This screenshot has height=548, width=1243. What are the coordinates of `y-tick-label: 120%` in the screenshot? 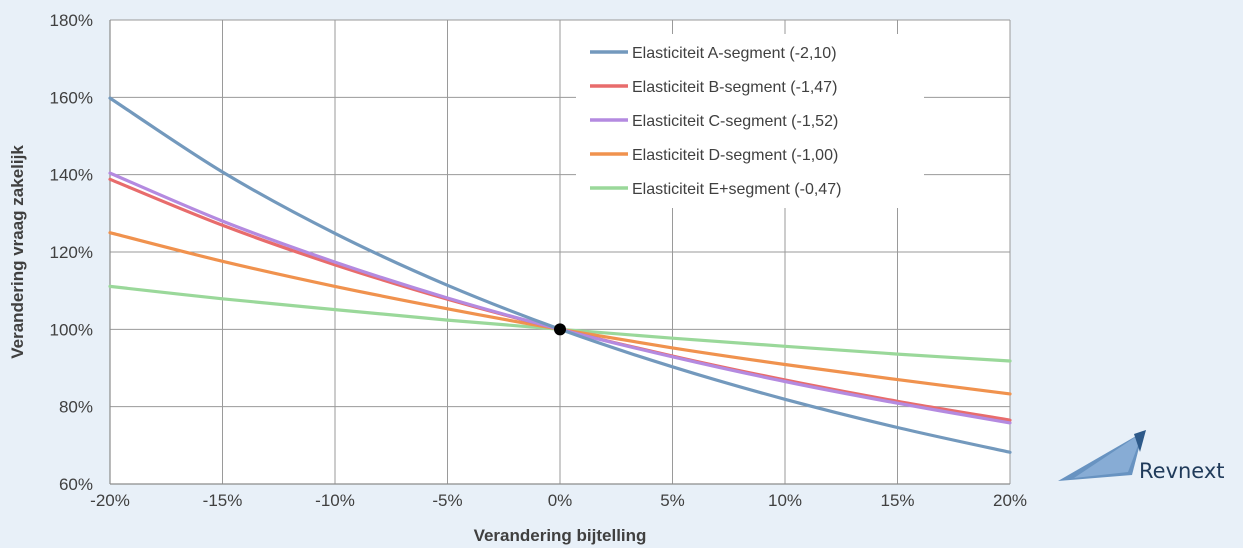 It's located at (71, 252).